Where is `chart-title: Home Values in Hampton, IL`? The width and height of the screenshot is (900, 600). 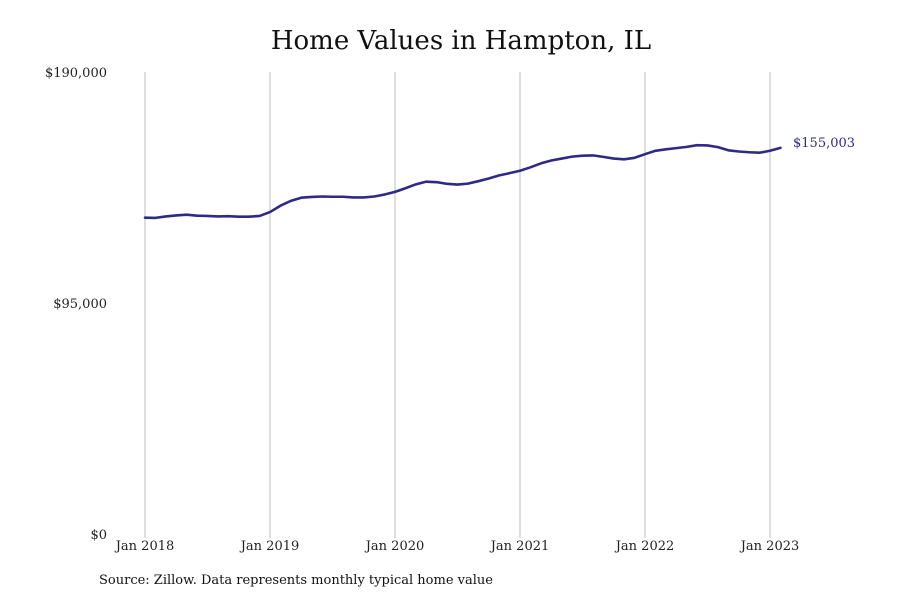
chart-title: Home Values in Hampton, IL is located at coordinates (461, 41).